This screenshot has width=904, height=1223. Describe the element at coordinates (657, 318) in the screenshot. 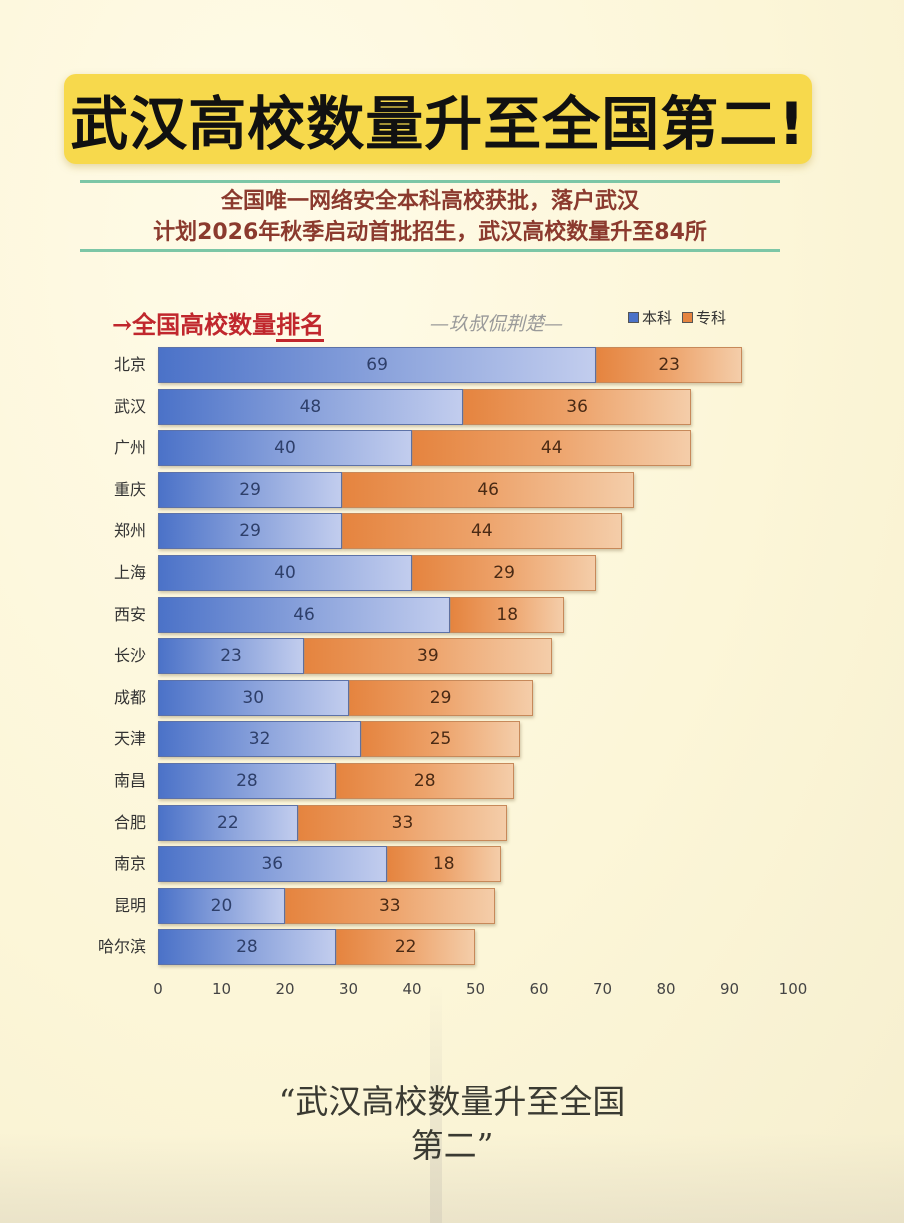

I see `legend-label: 本科` at that location.